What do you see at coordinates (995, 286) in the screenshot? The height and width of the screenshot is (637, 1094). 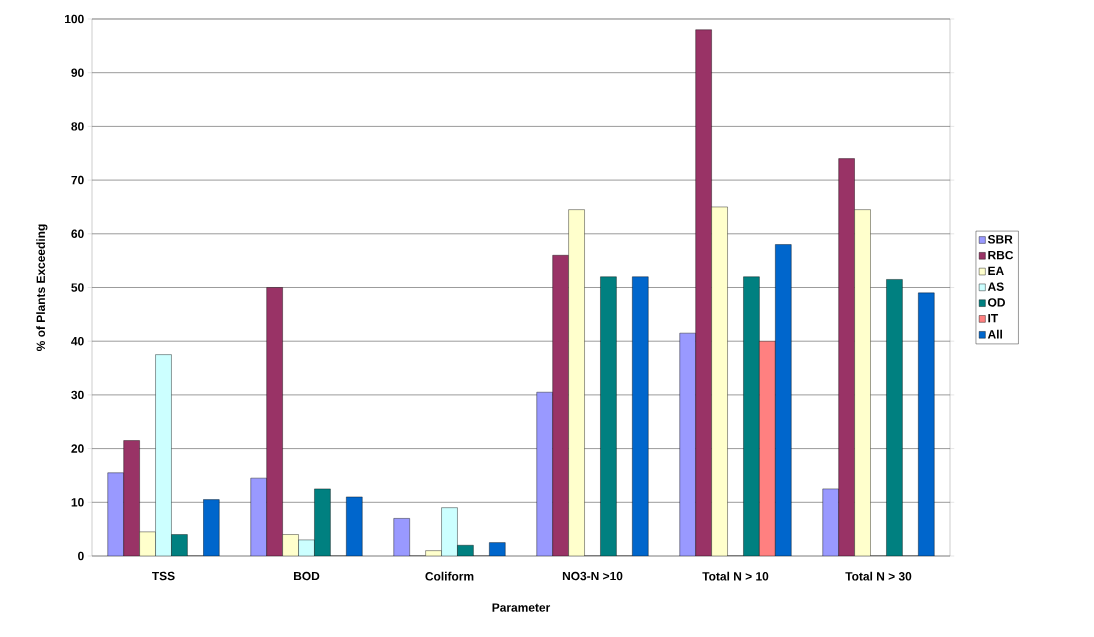 I see `legend-label: AS` at bounding box center [995, 286].